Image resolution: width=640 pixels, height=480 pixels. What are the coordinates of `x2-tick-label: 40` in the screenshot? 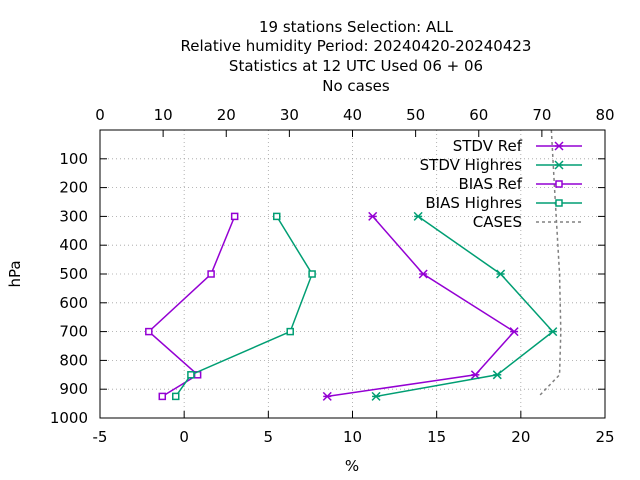 It's located at (352, 115).